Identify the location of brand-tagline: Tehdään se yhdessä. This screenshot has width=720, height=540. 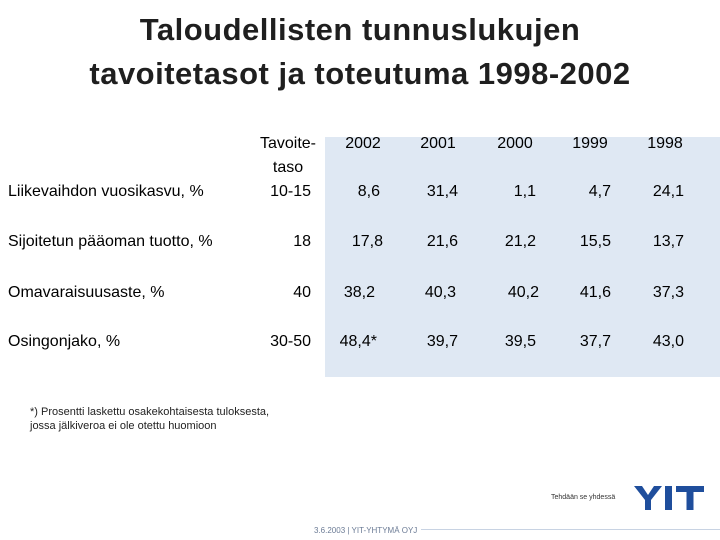
(583, 497).